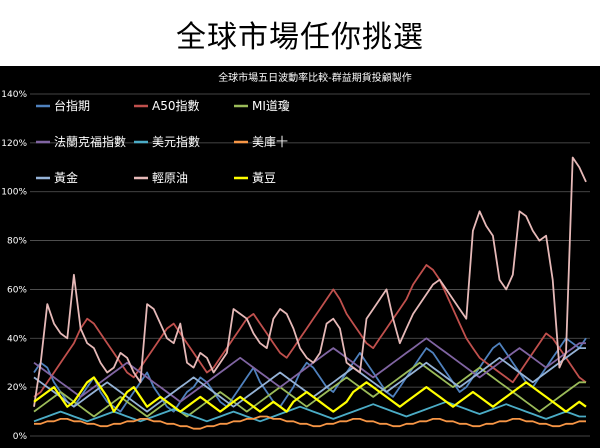  Describe the element at coordinates (315, 77) in the screenshot. I see `chart-title: 全球市場五日波動率比較-群益期貨投顧製作` at that location.